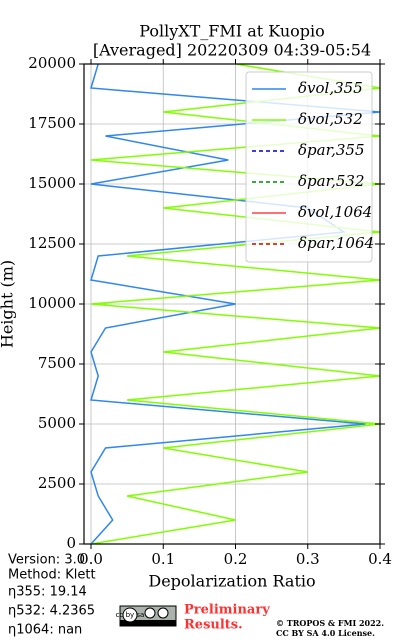 Image resolution: width=400 pixels, height=644 pixels. Describe the element at coordinates (8, 304) in the screenshot. I see `y-axis-label: Height (m)` at that location.